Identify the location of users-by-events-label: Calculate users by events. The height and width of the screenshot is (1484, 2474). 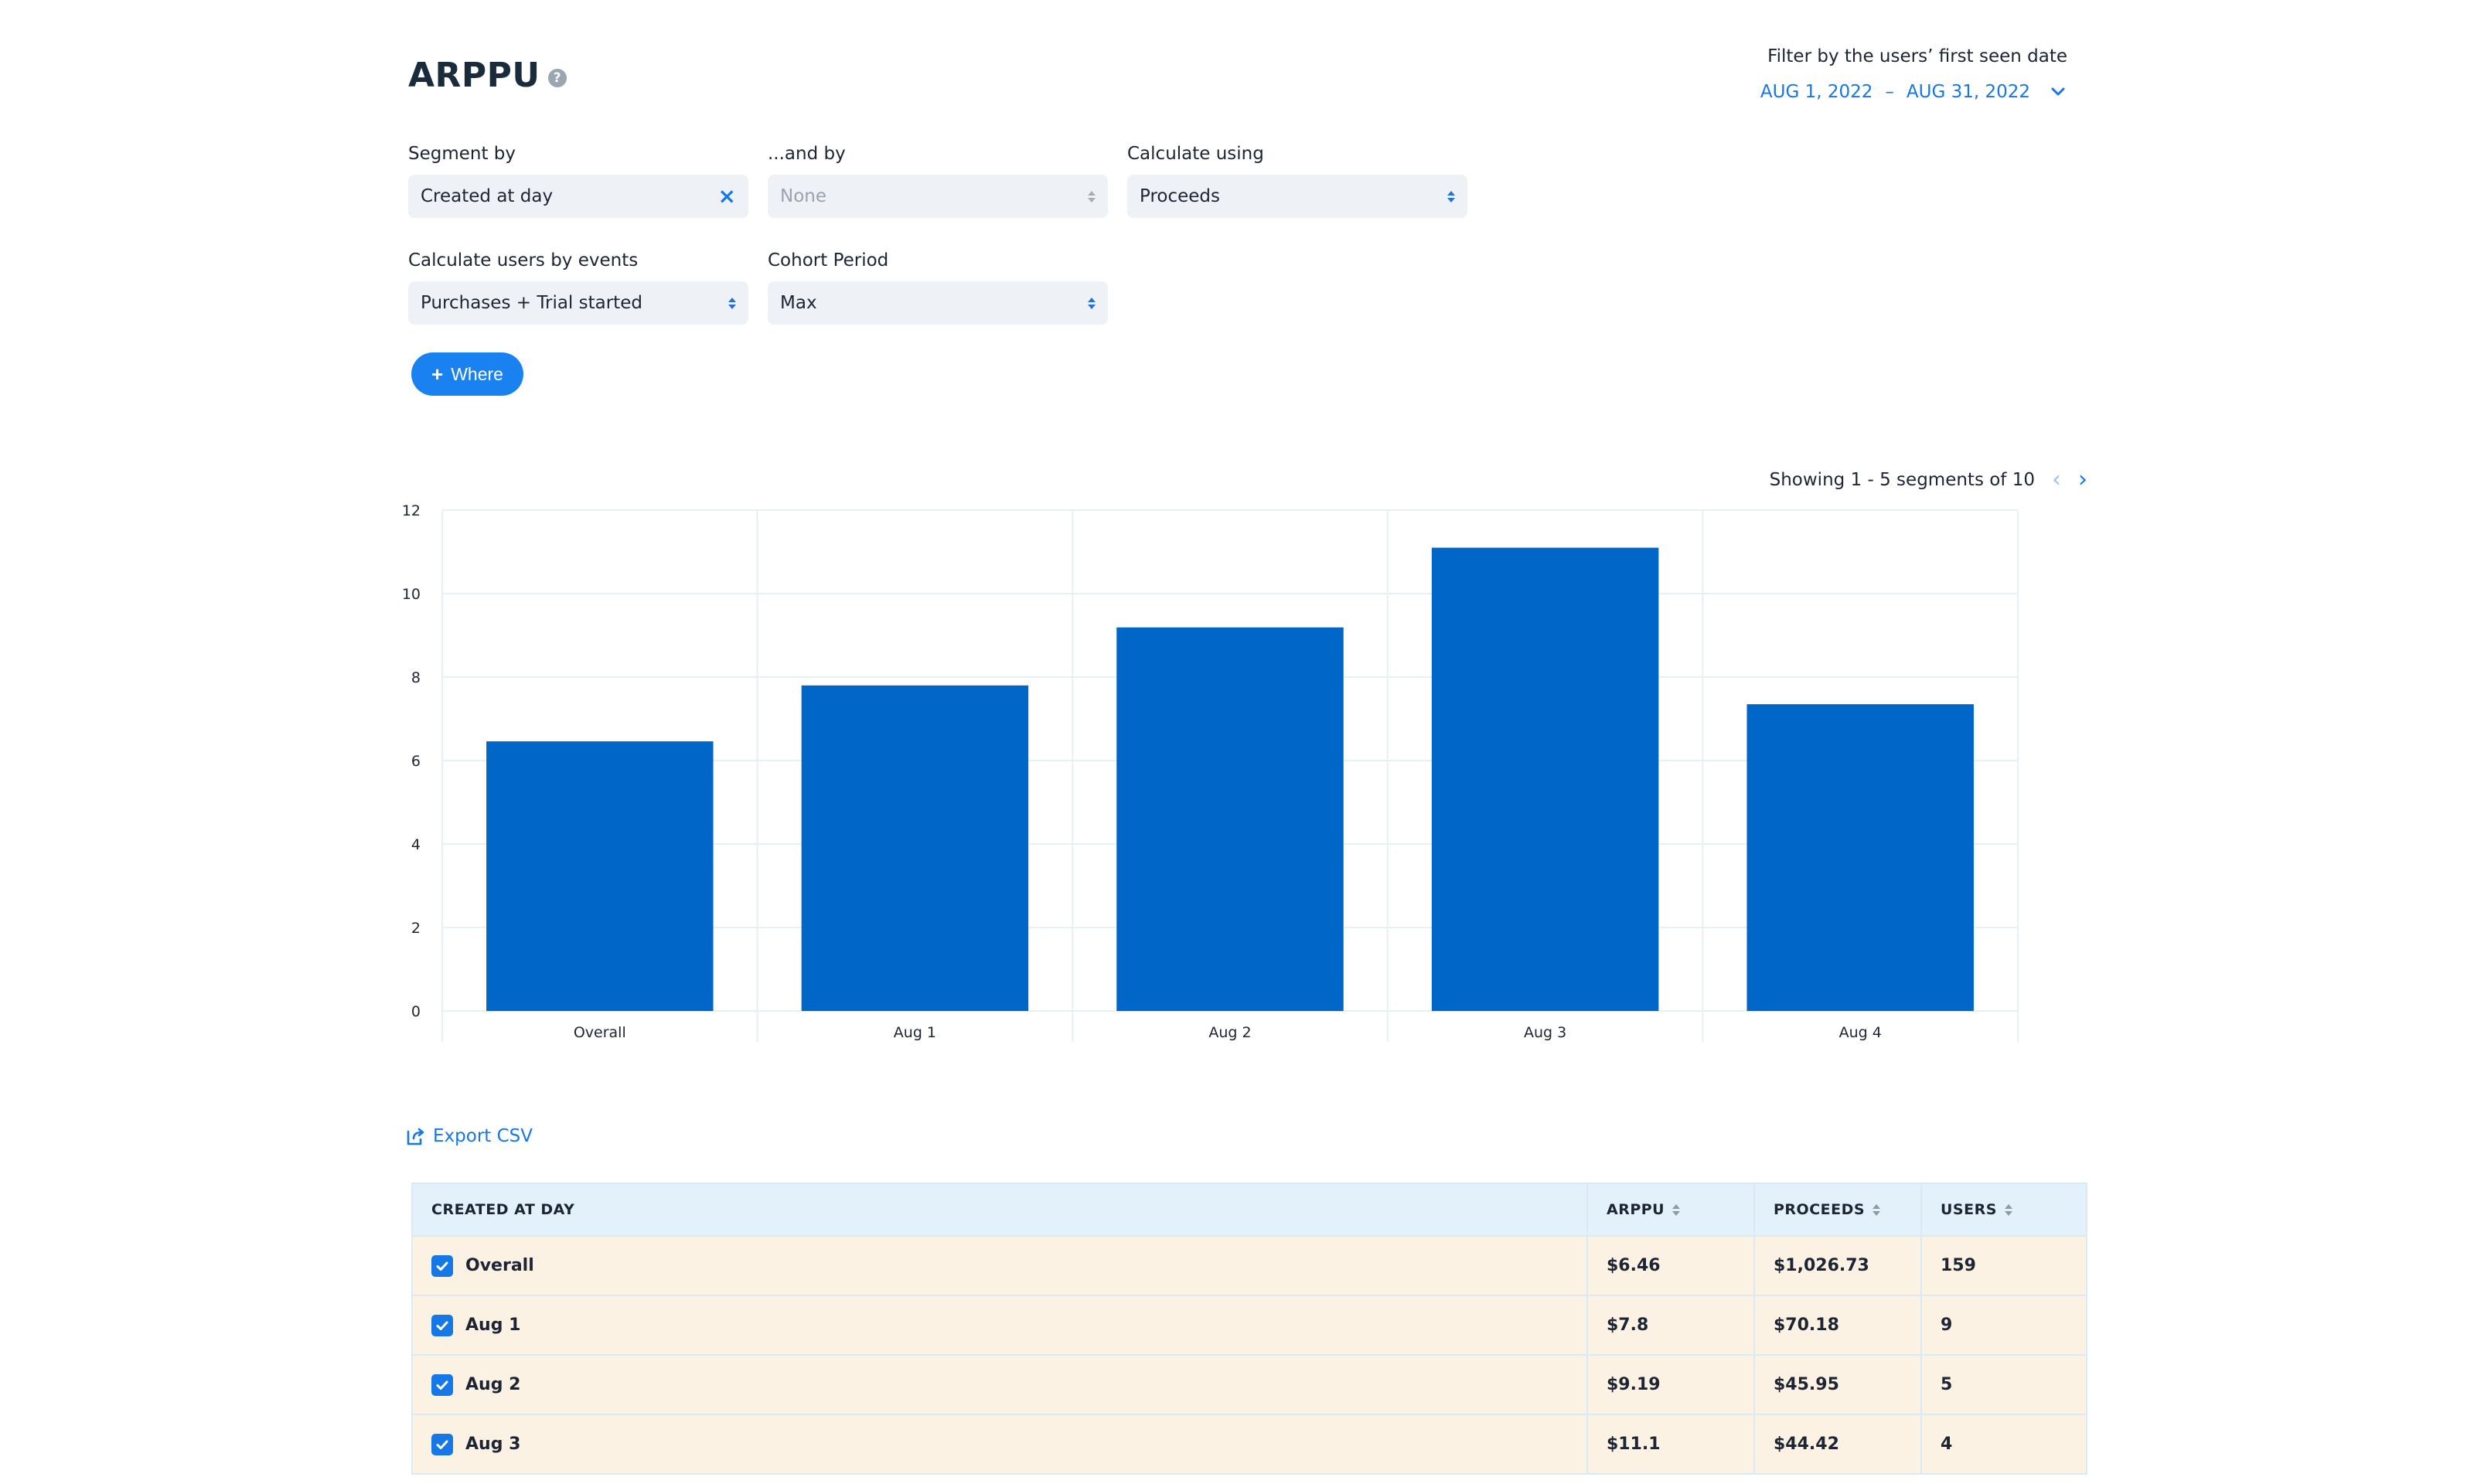
(523, 260).